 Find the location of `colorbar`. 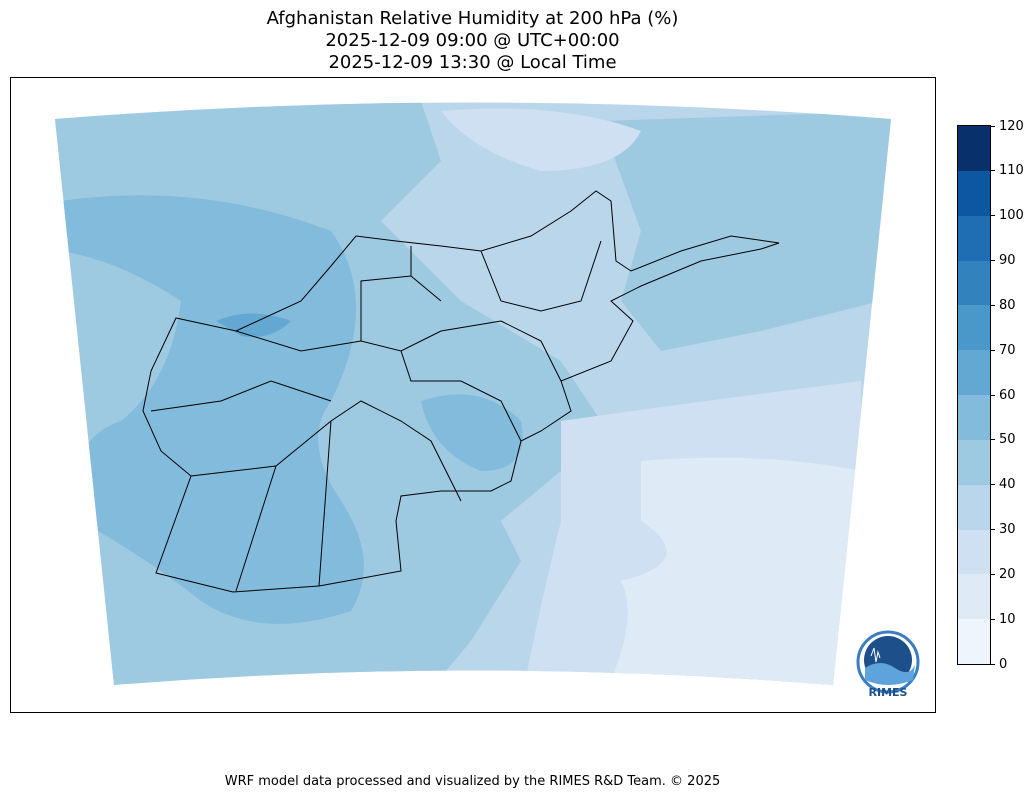

colorbar is located at coordinates (974, 395).